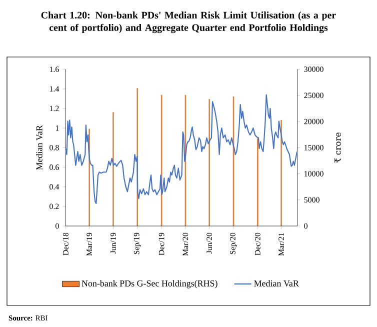  What do you see at coordinates (150, 284) in the screenshot?
I see `legend-label: Non-bank PDs G-Sec Holdings(RHS)` at bounding box center [150, 284].